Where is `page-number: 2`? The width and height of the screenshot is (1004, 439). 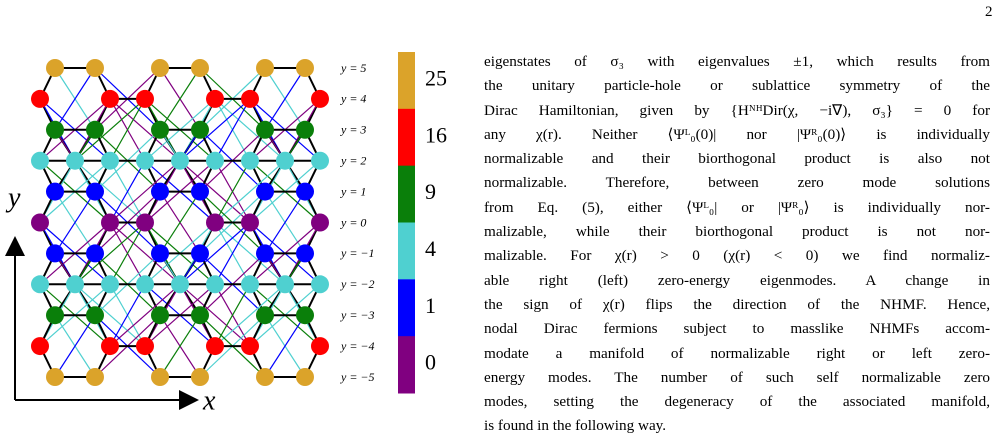 page-number: 2 is located at coordinates (989, 12).